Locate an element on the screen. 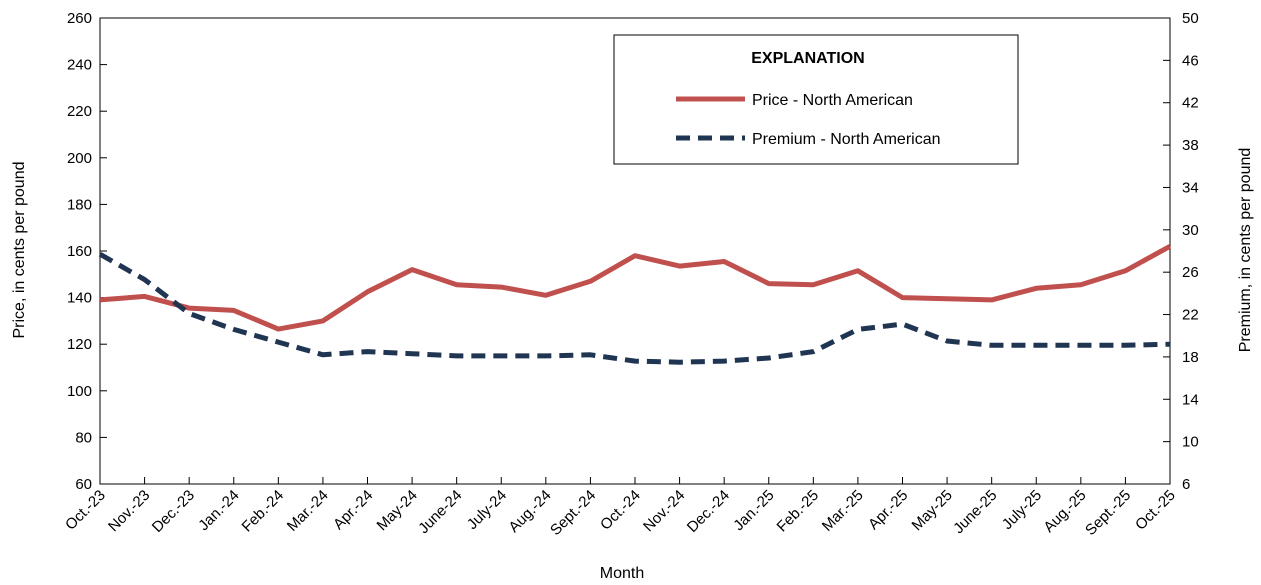 This screenshot has height=585, width=1261. left-y-tick-label: 140 is located at coordinates (79, 298).